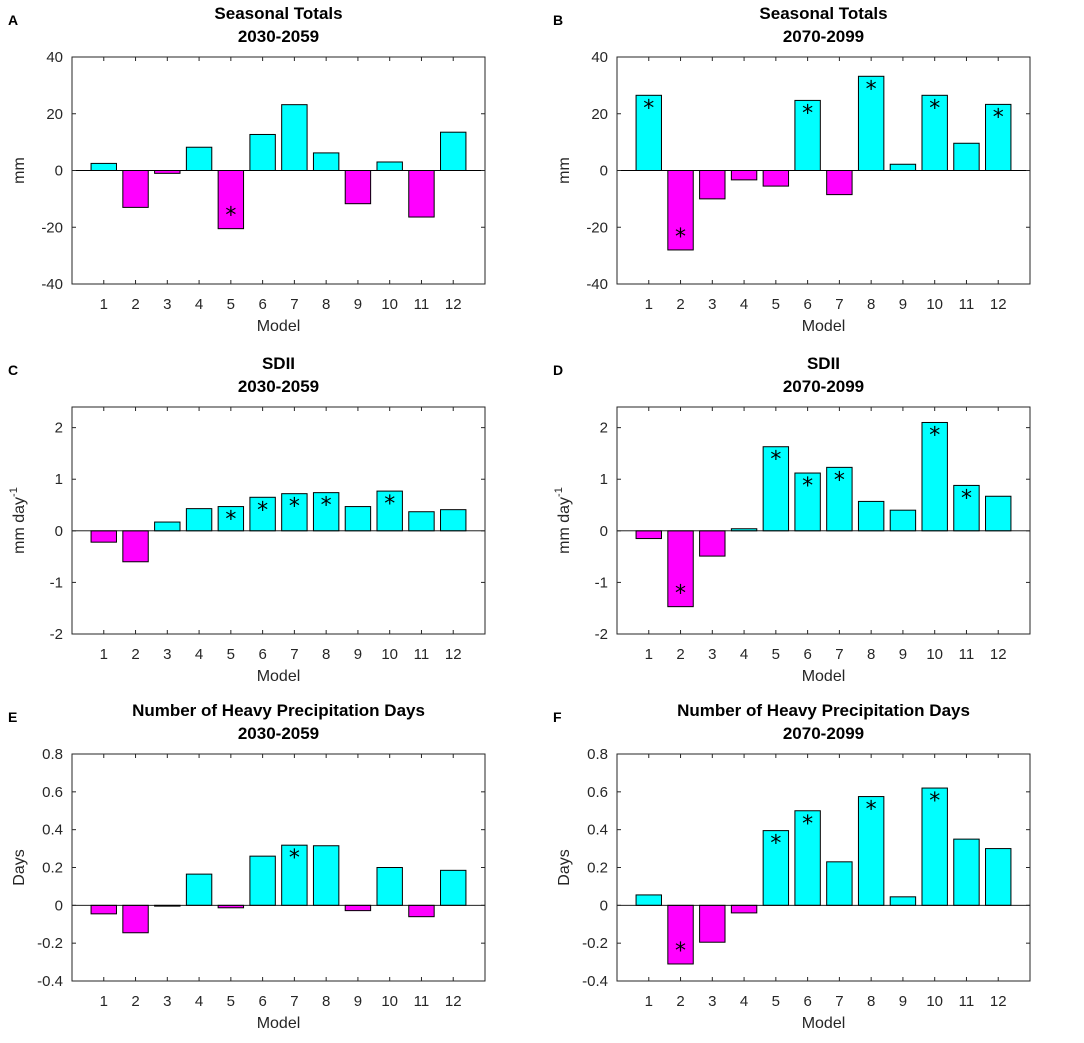  I want to click on panel-letter: C, so click(13, 370).